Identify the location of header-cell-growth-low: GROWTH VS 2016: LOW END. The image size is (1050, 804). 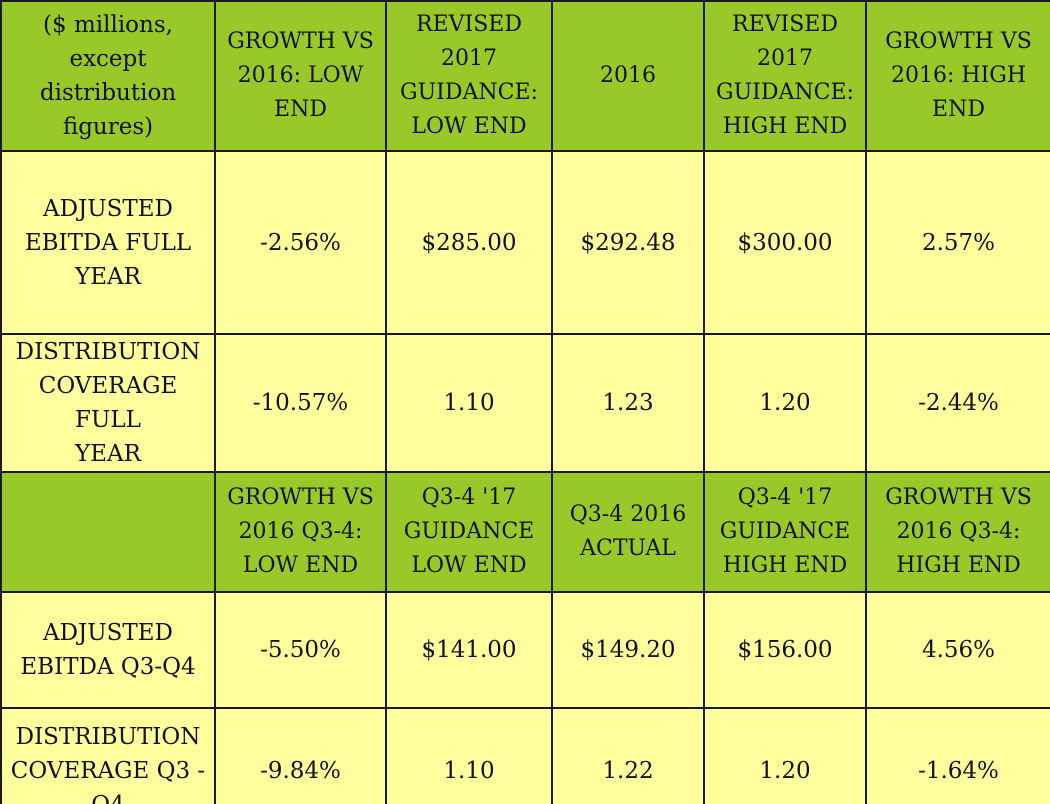
(300, 76).